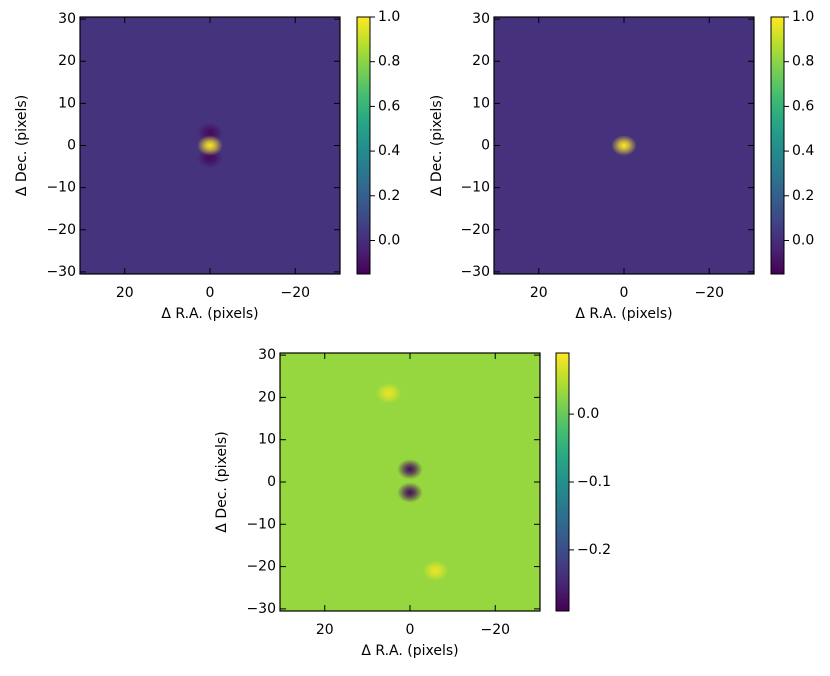 The height and width of the screenshot is (676, 830). Describe the element at coordinates (594, 550) in the screenshot. I see `colorbar-tick-label: −0.2` at that location.